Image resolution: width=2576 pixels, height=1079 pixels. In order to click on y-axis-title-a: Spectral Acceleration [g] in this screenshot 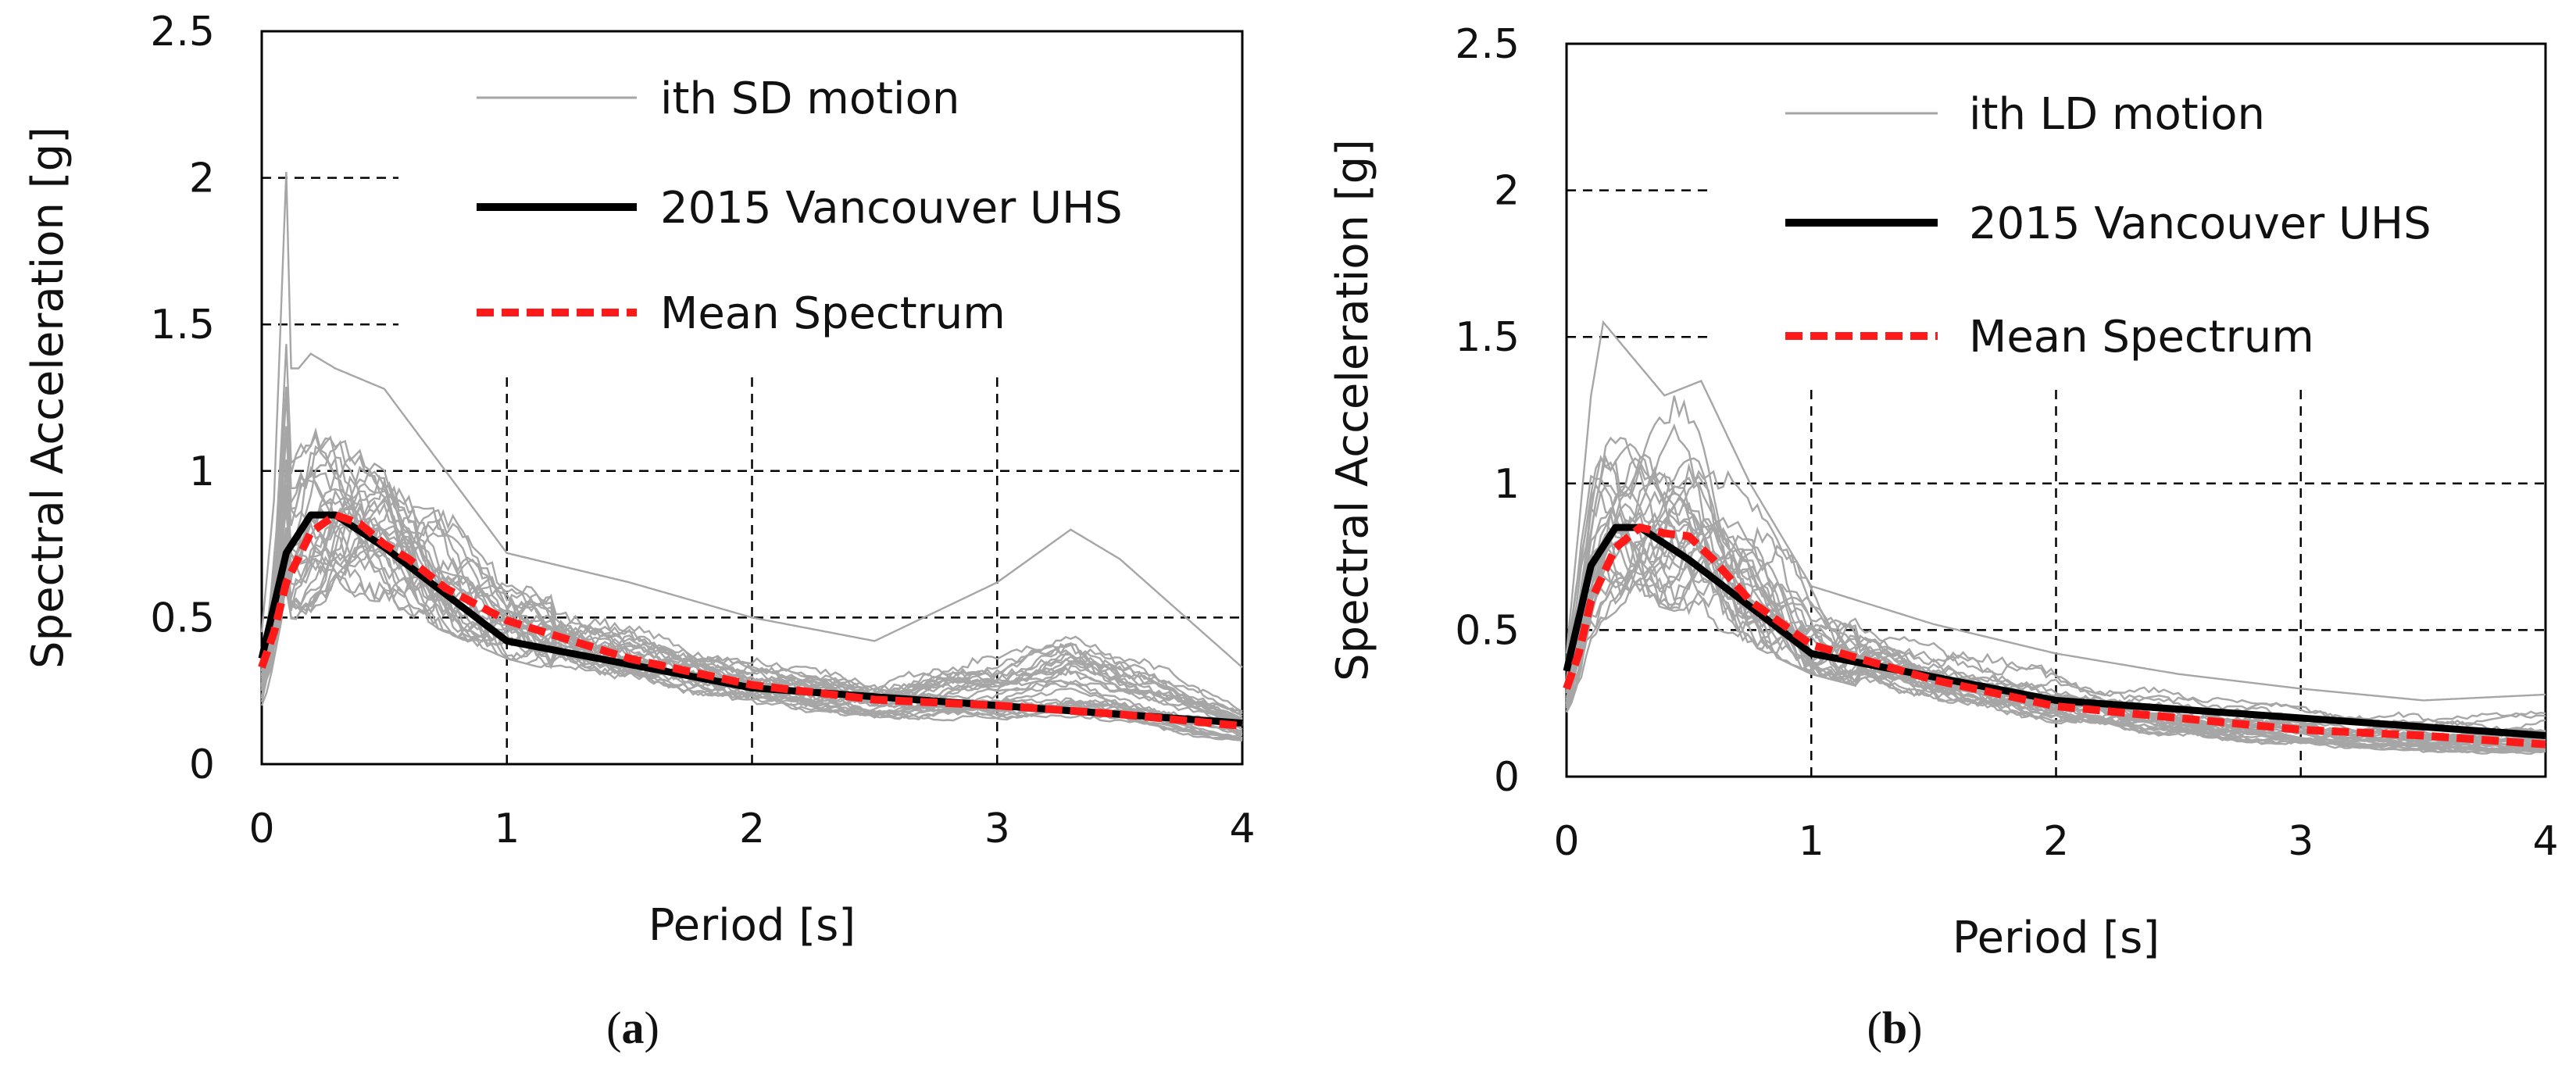, I will do `click(48, 398)`.